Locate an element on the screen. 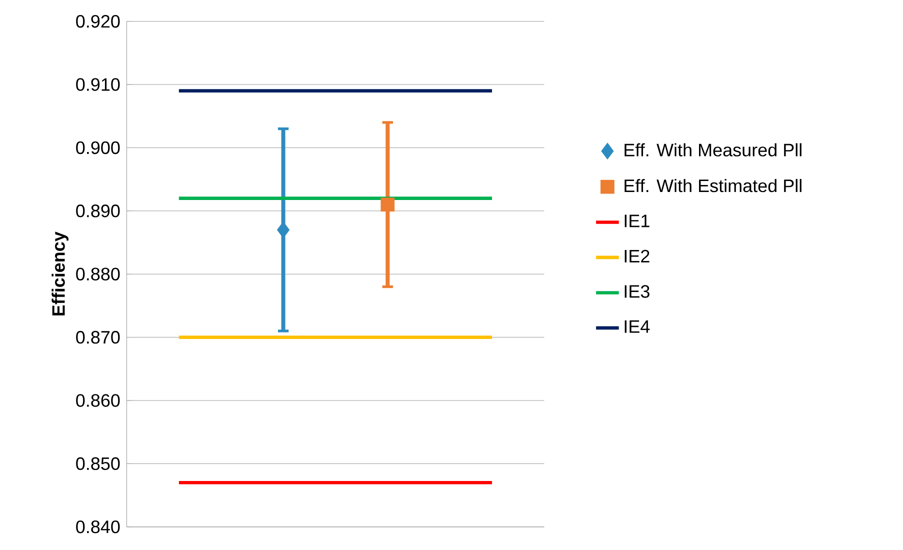 This screenshot has height=550, width=903. legend-label: IE1 is located at coordinates (637, 221).